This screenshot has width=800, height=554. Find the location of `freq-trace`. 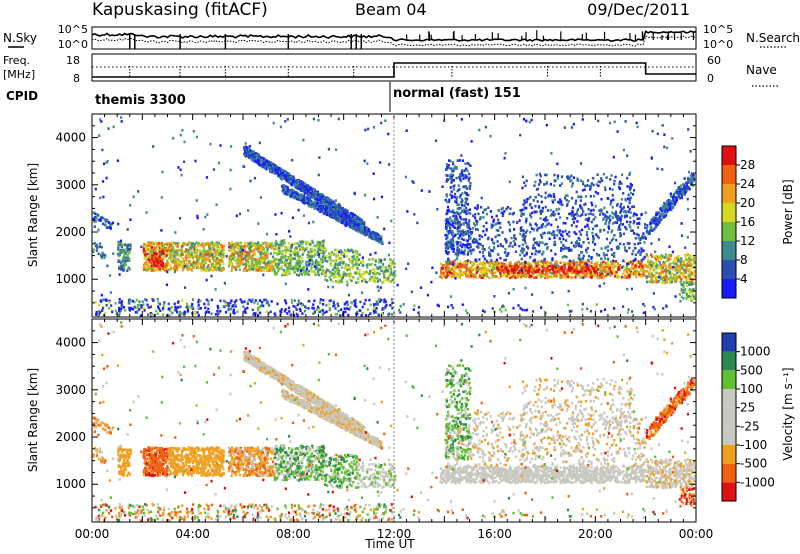

freq-trace is located at coordinates (394, 70).